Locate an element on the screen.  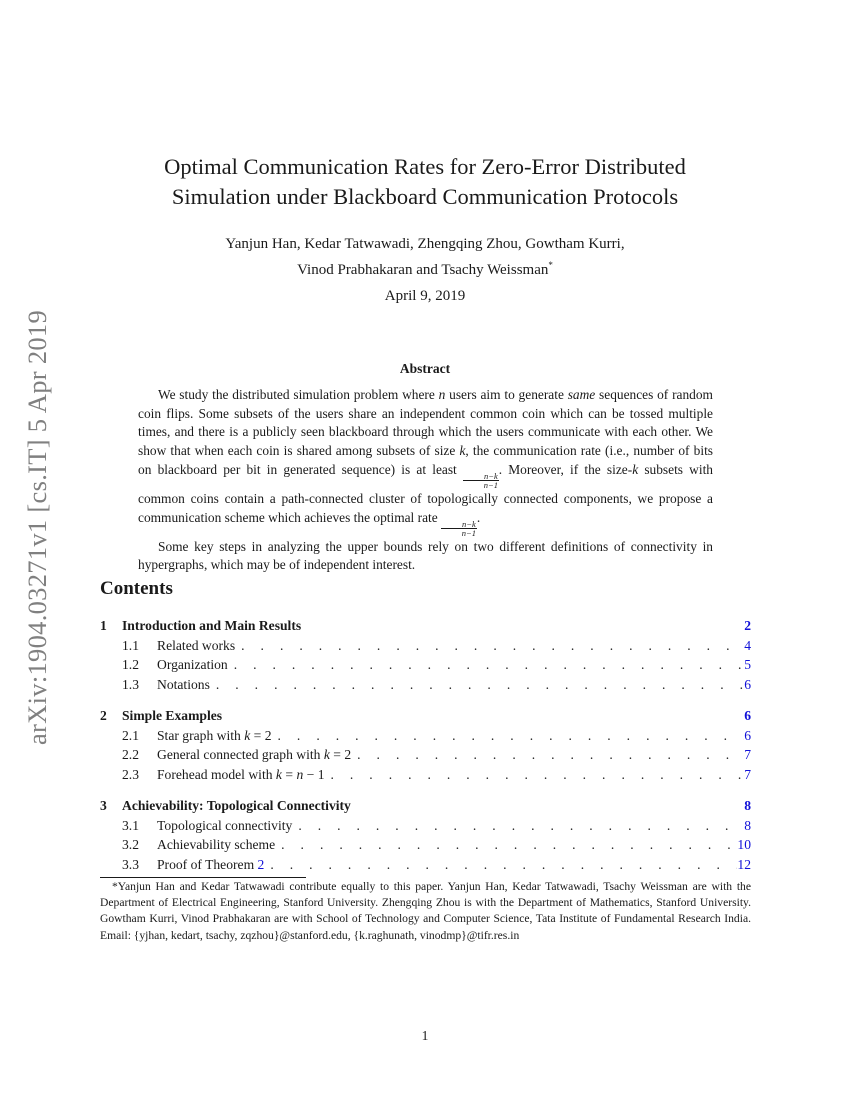
toc-subsection-title: Organization is located at coordinates (192, 664).